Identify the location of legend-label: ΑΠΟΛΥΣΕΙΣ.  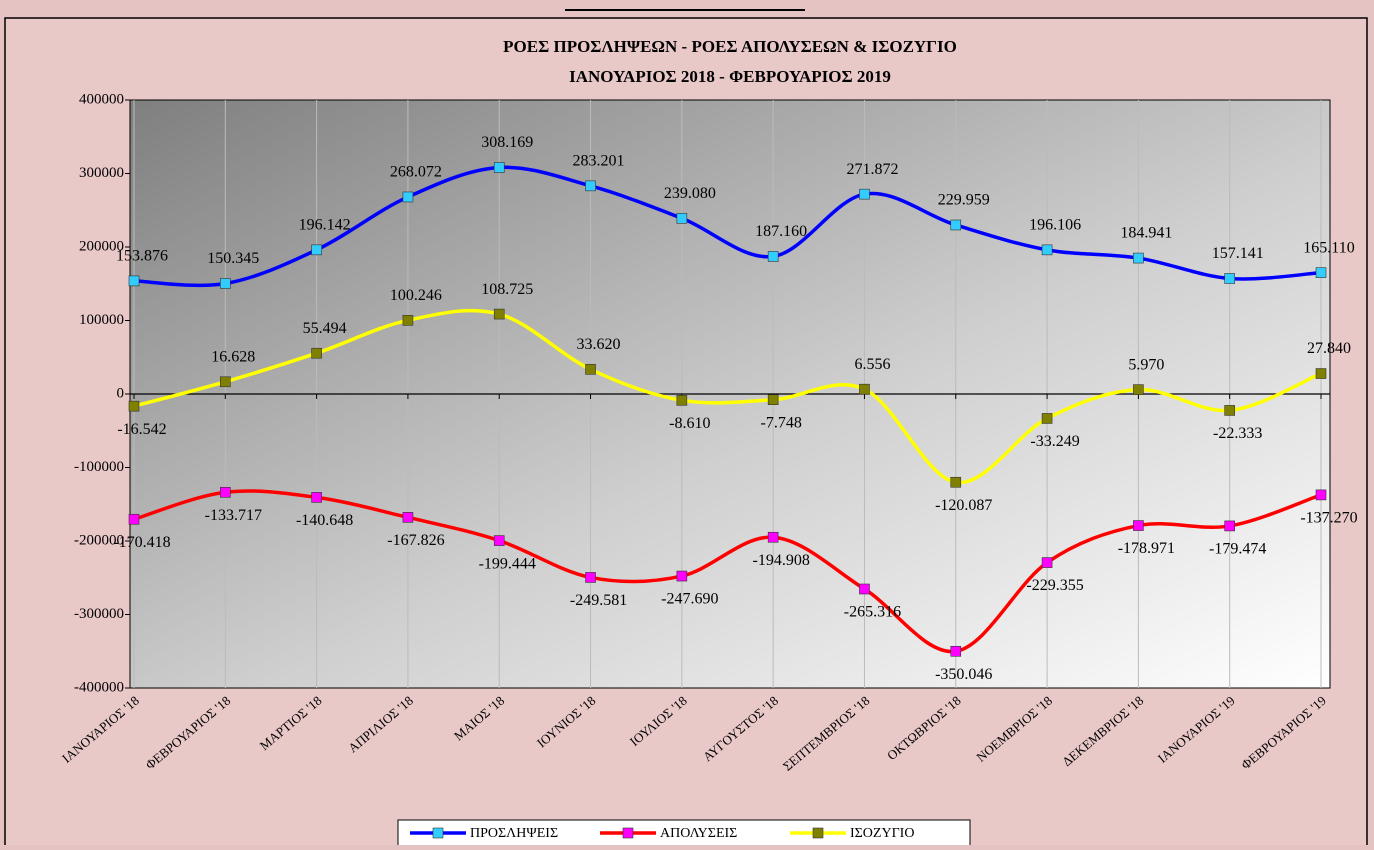
(698, 833).